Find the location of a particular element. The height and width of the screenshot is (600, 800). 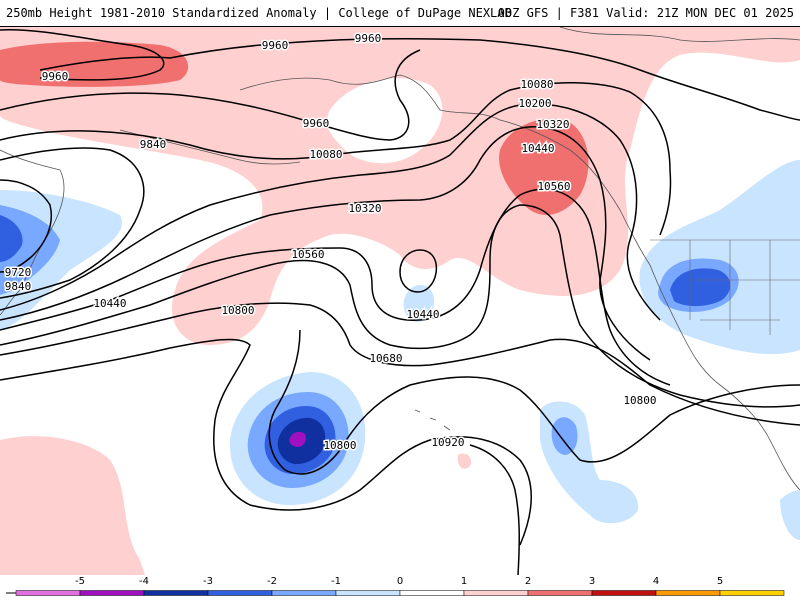

legend-ticks: -5 -4 -3 -2 -1 0 1 2 3 4 5 is located at coordinates (399, 581).